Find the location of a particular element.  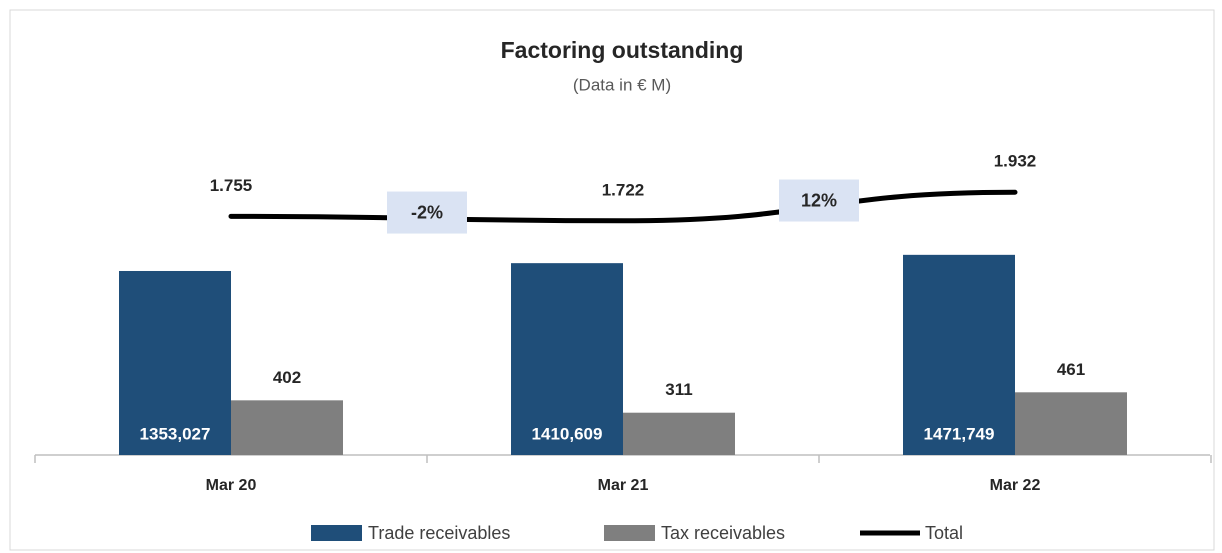

legend-label: Trade receivables is located at coordinates (439, 533).